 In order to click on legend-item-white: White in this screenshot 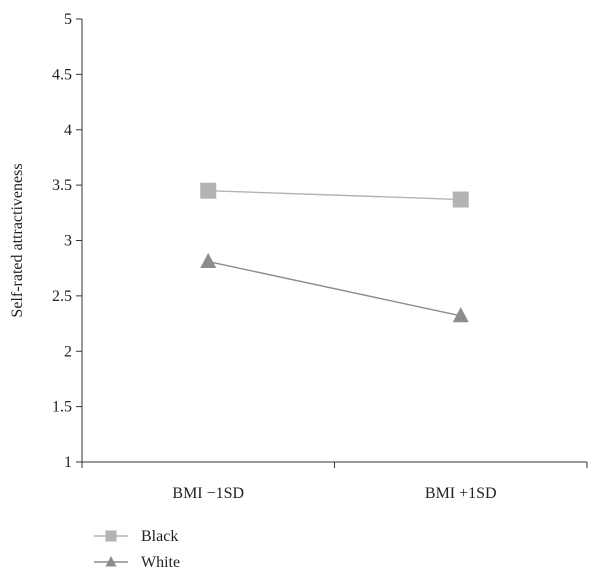, I will do `click(137, 562)`.